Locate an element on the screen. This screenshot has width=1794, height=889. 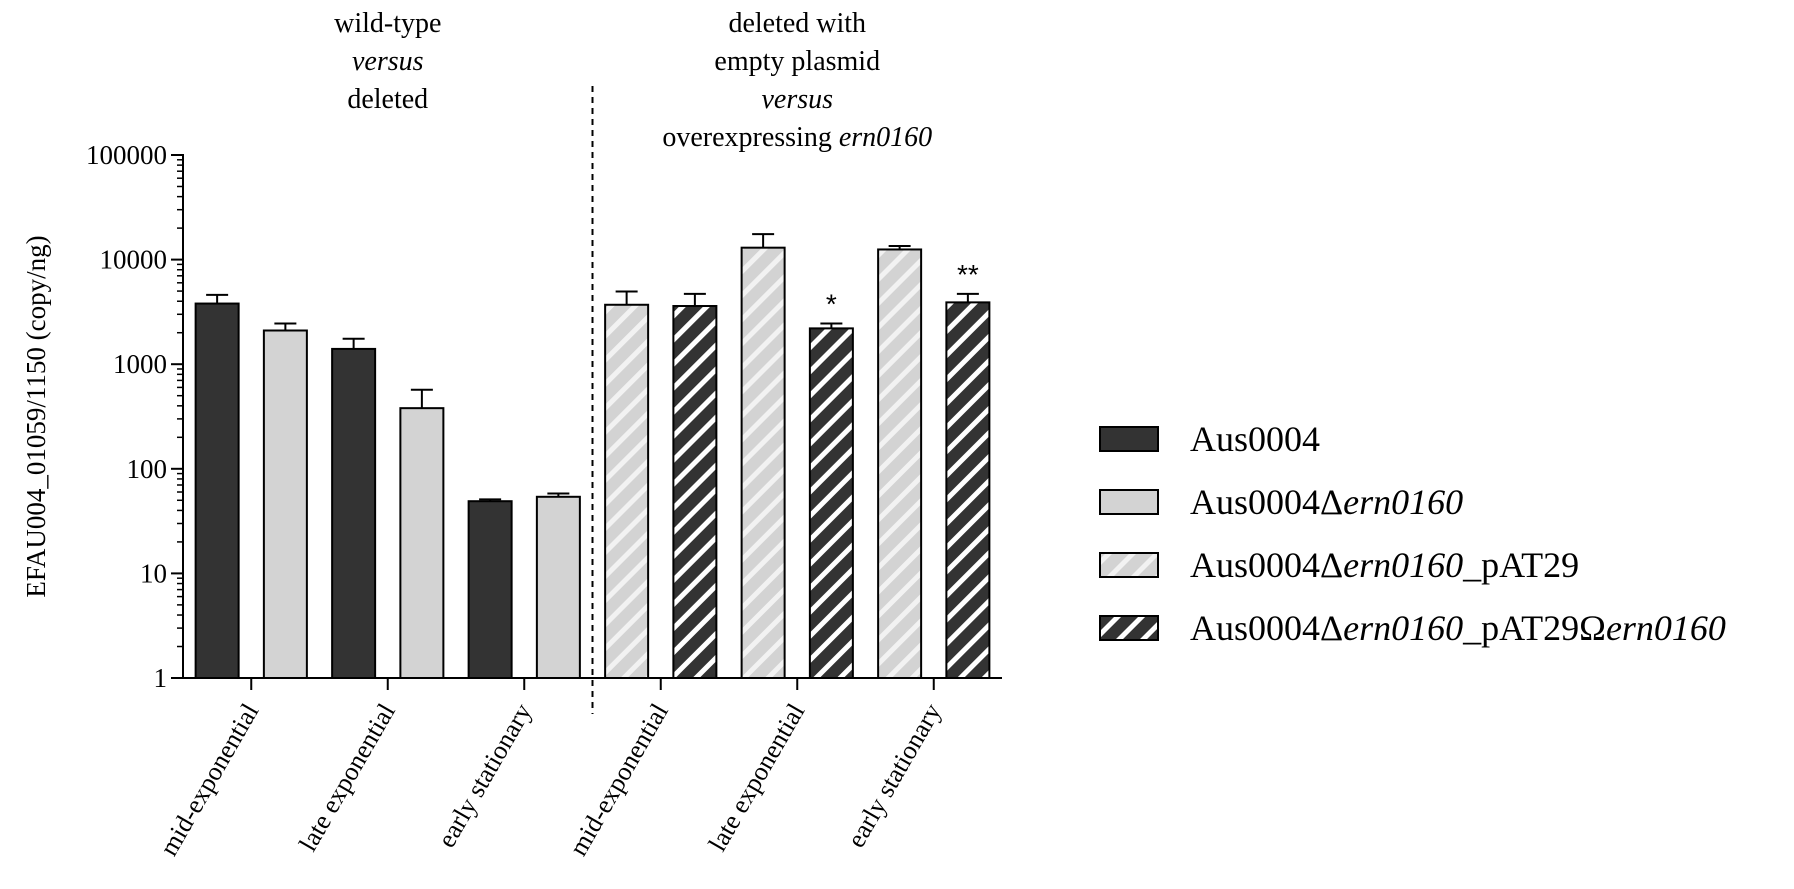
group-header-line-part: deleted with is located at coordinates (797, 23).